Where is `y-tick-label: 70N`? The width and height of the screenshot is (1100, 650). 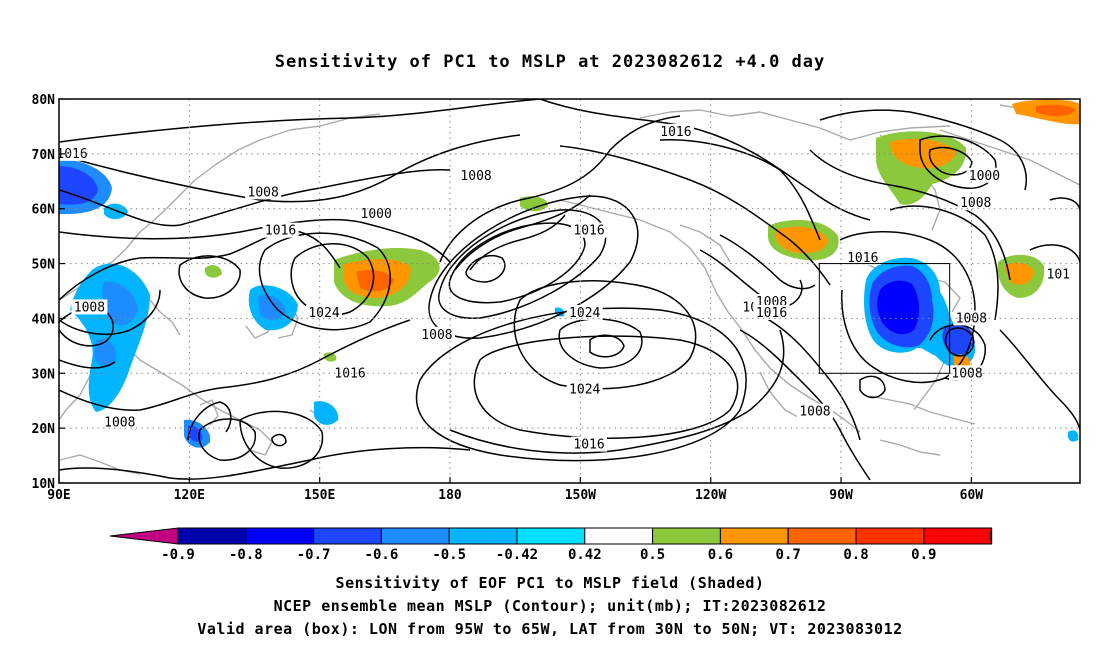
y-tick-label: 70N is located at coordinates (44, 155).